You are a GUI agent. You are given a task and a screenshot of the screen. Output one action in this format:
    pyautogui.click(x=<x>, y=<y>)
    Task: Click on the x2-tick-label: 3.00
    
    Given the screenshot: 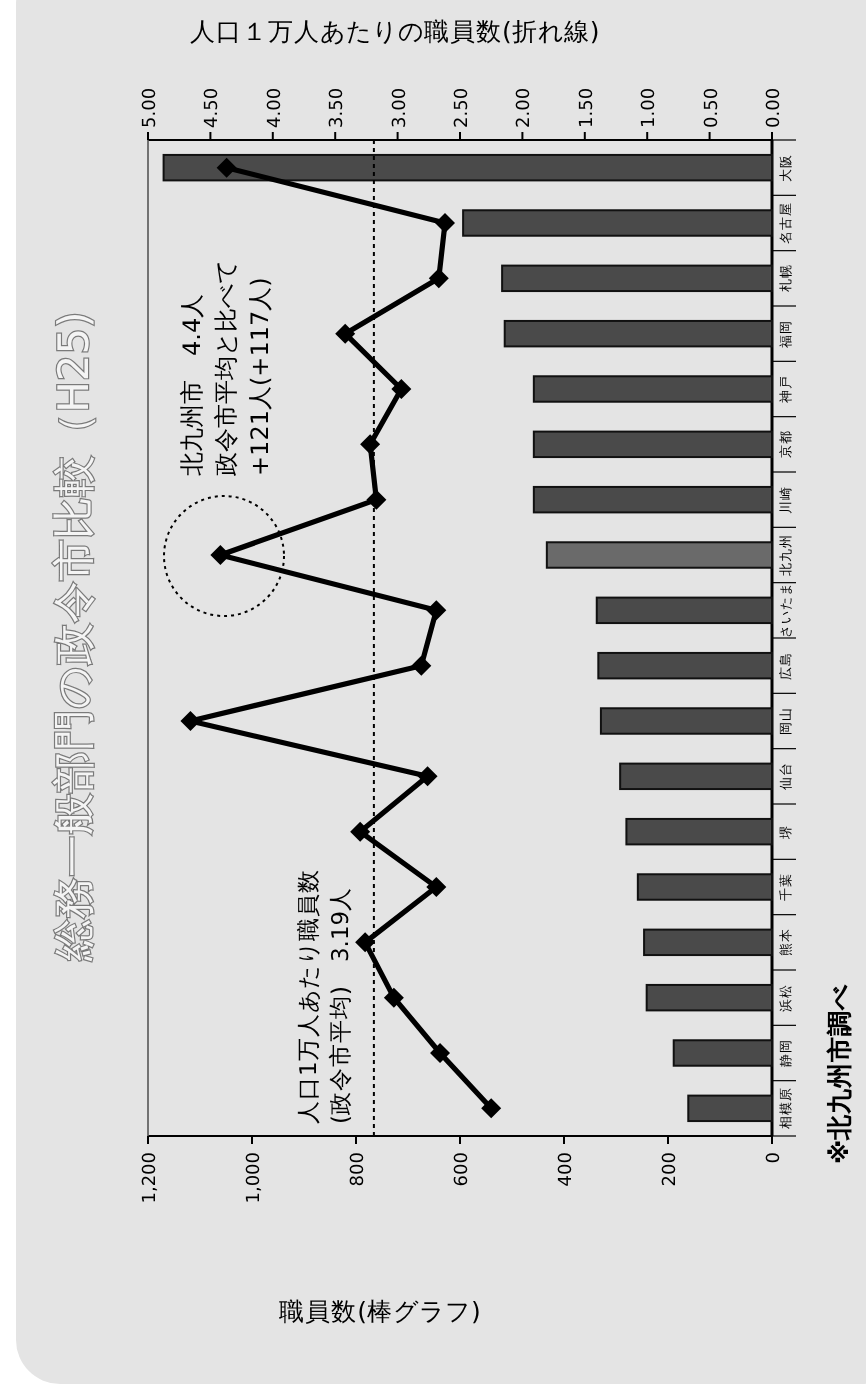 What is the action you would take?
    pyautogui.click(x=400, y=107)
    